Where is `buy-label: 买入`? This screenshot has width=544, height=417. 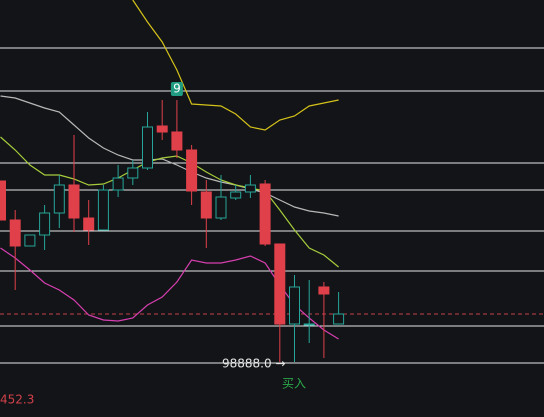 buy-label: 买入 is located at coordinates (294, 384).